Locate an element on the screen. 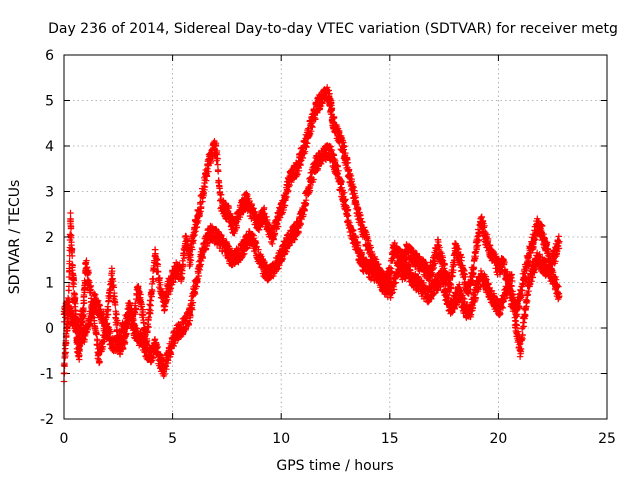  y-tick-label: 3 is located at coordinates (49, 193).